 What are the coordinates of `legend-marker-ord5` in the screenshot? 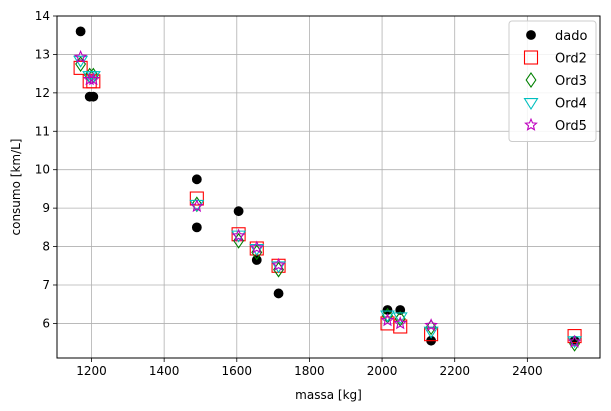 It's located at (531, 124).